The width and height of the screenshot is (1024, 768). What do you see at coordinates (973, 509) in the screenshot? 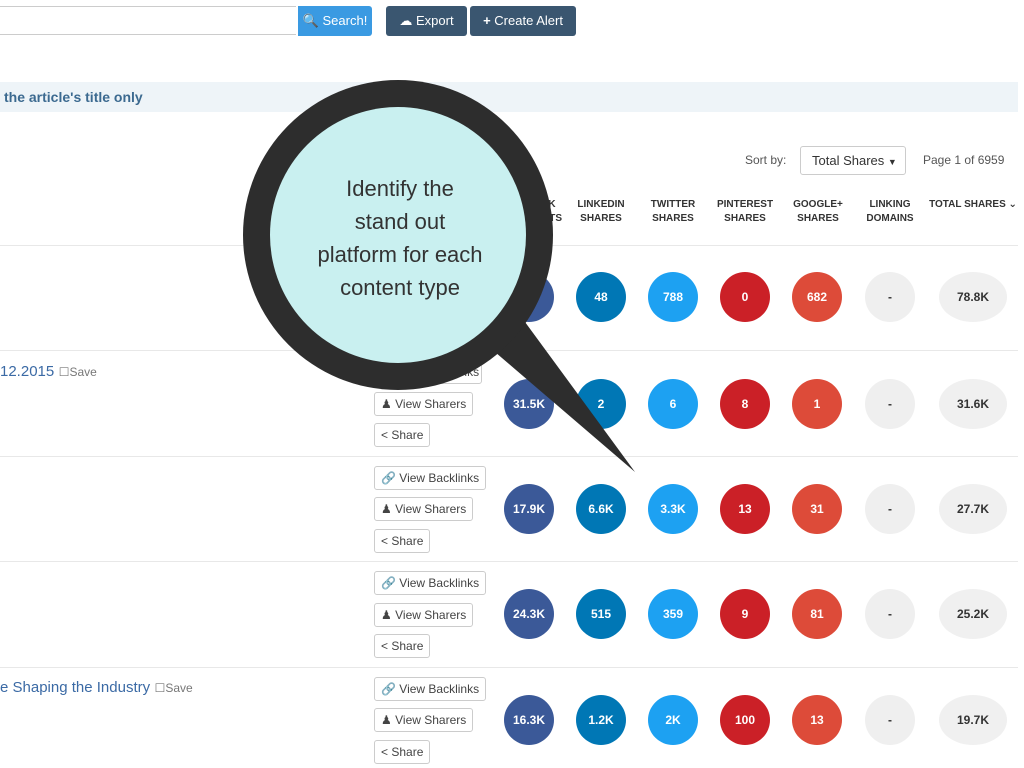
I see `total-shares-count: 27.7K` at bounding box center [973, 509].